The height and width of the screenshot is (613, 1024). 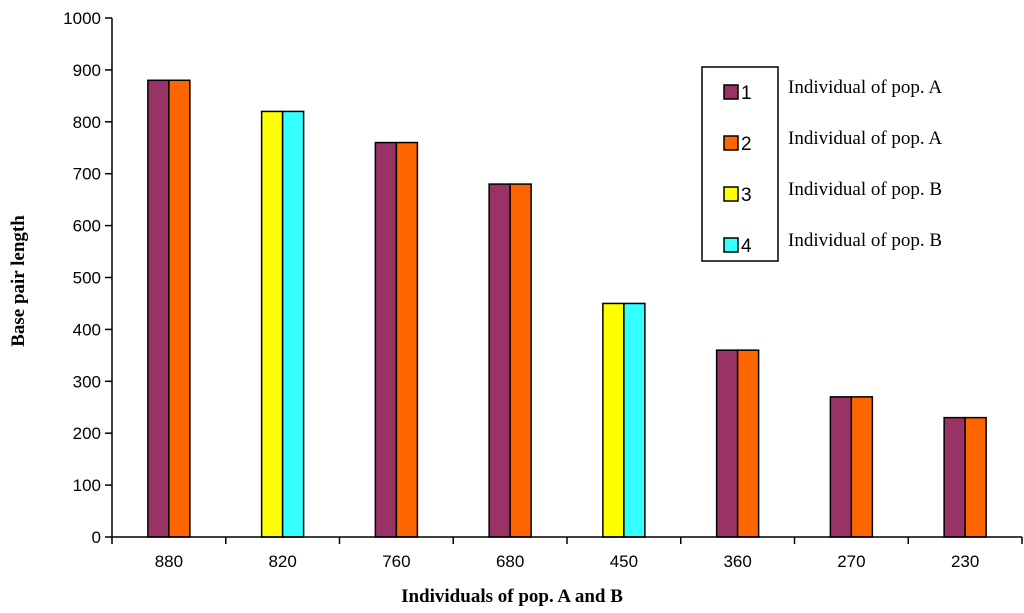 What do you see at coordinates (282, 561) in the screenshot?
I see `x-tick-label: 820` at bounding box center [282, 561].